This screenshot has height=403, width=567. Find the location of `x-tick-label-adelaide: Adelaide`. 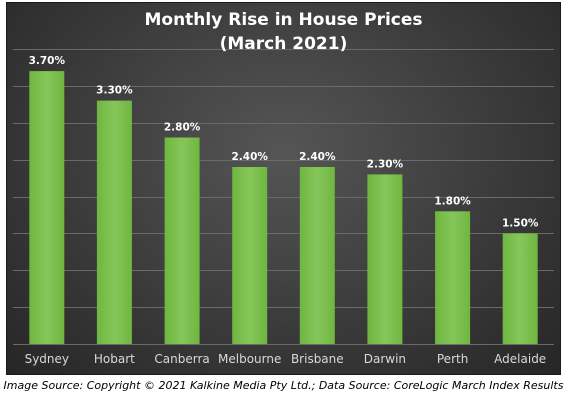

x-tick-label-adelaide: Adelaide is located at coordinates (520, 359).